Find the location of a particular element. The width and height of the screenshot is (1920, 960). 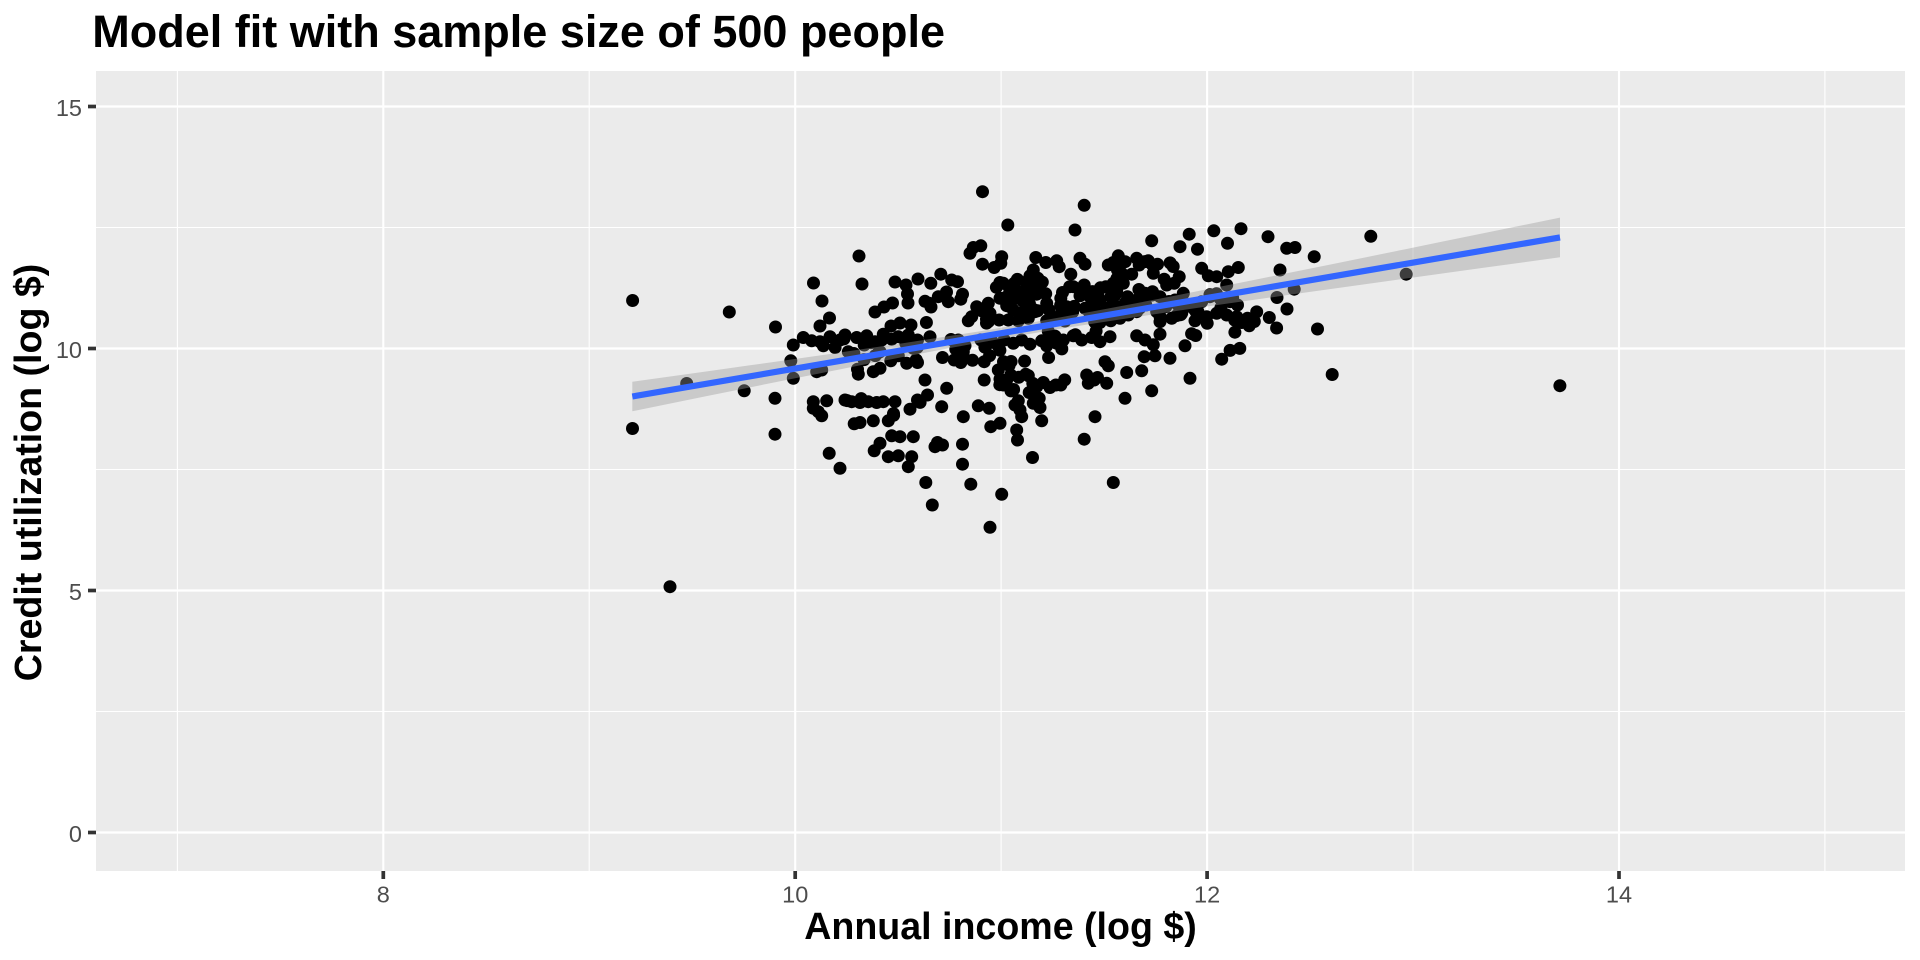

svg-text: 14 is located at coordinates (1619, 895).